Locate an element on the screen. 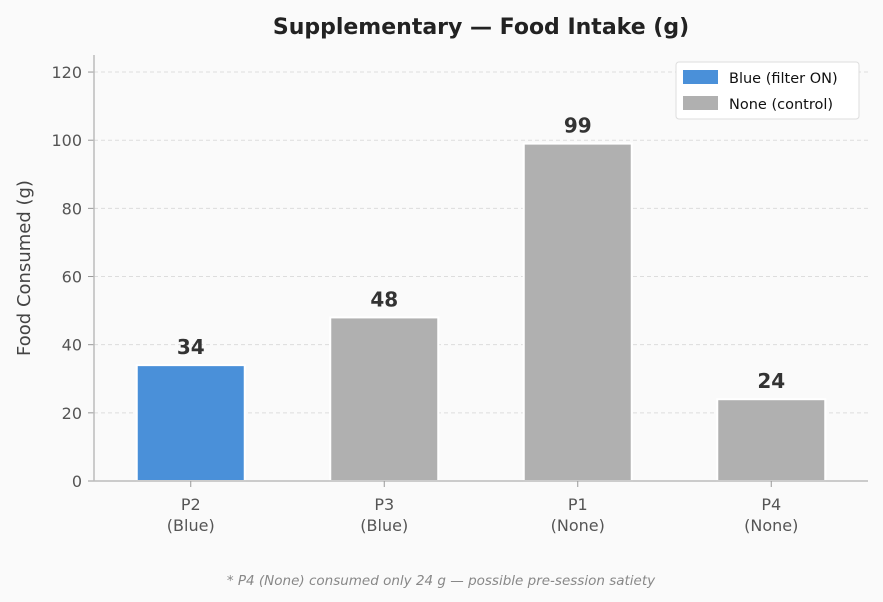 This screenshot has width=883, height=602. legend-swatch-none is located at coordinates (700, 103).